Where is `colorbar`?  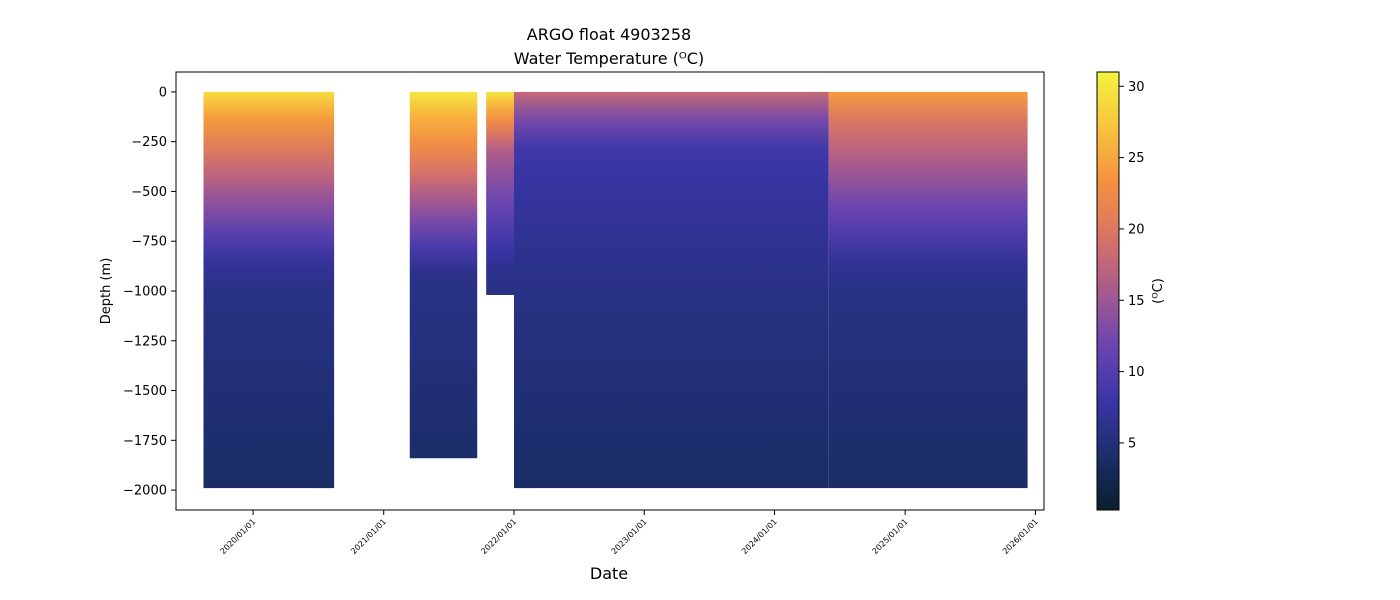
colorbar is located at coordinates (1108, 291).